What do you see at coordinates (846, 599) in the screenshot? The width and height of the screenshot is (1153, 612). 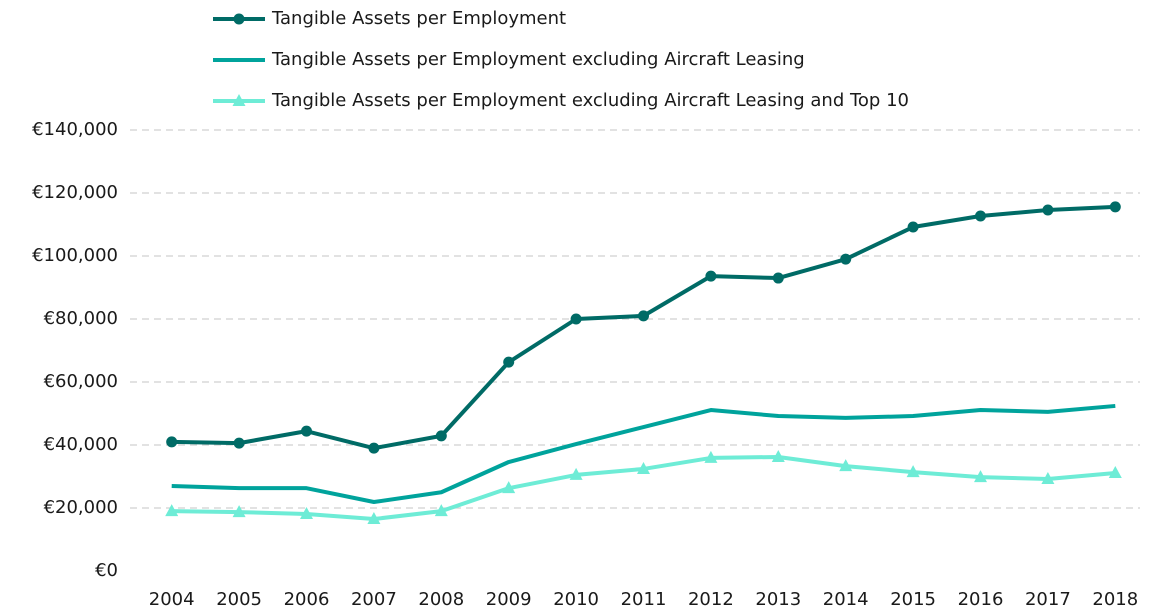 I see `x-tick-label: 2014` at bounding box center [846, 599].